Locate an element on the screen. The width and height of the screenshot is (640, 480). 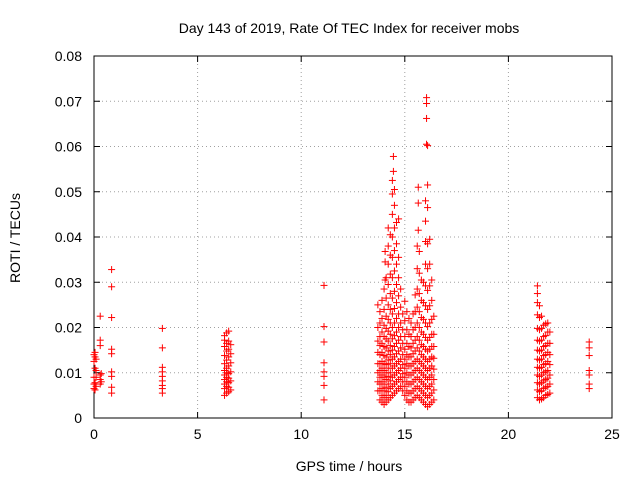
y-tick-label: 0.04 is located at coordinates (68, 237).